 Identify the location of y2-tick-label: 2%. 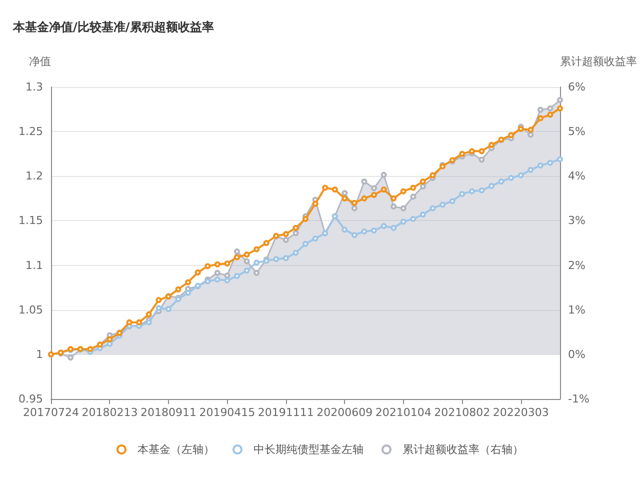
(577, 265).